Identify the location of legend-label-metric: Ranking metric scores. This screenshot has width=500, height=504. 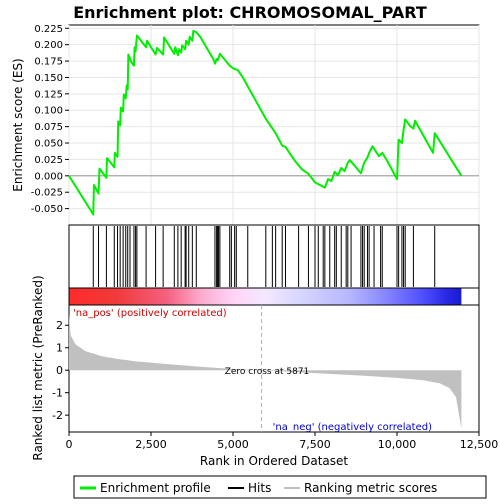
(370, 488).